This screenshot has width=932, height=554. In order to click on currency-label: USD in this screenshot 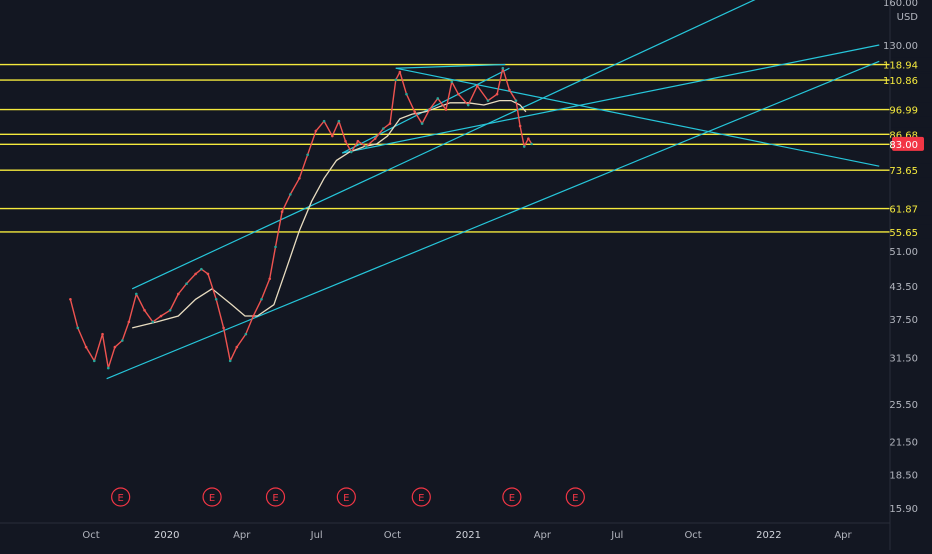, I will do `click(908, 17)`.